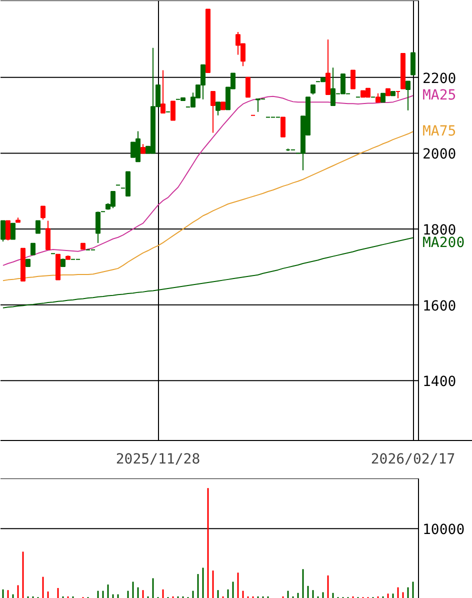 The image size is (472, 598). What do you see at coordinates (439, 78) in the screenshot?
I see `y-tick-label: 2200` at bounding box center [439, 78].